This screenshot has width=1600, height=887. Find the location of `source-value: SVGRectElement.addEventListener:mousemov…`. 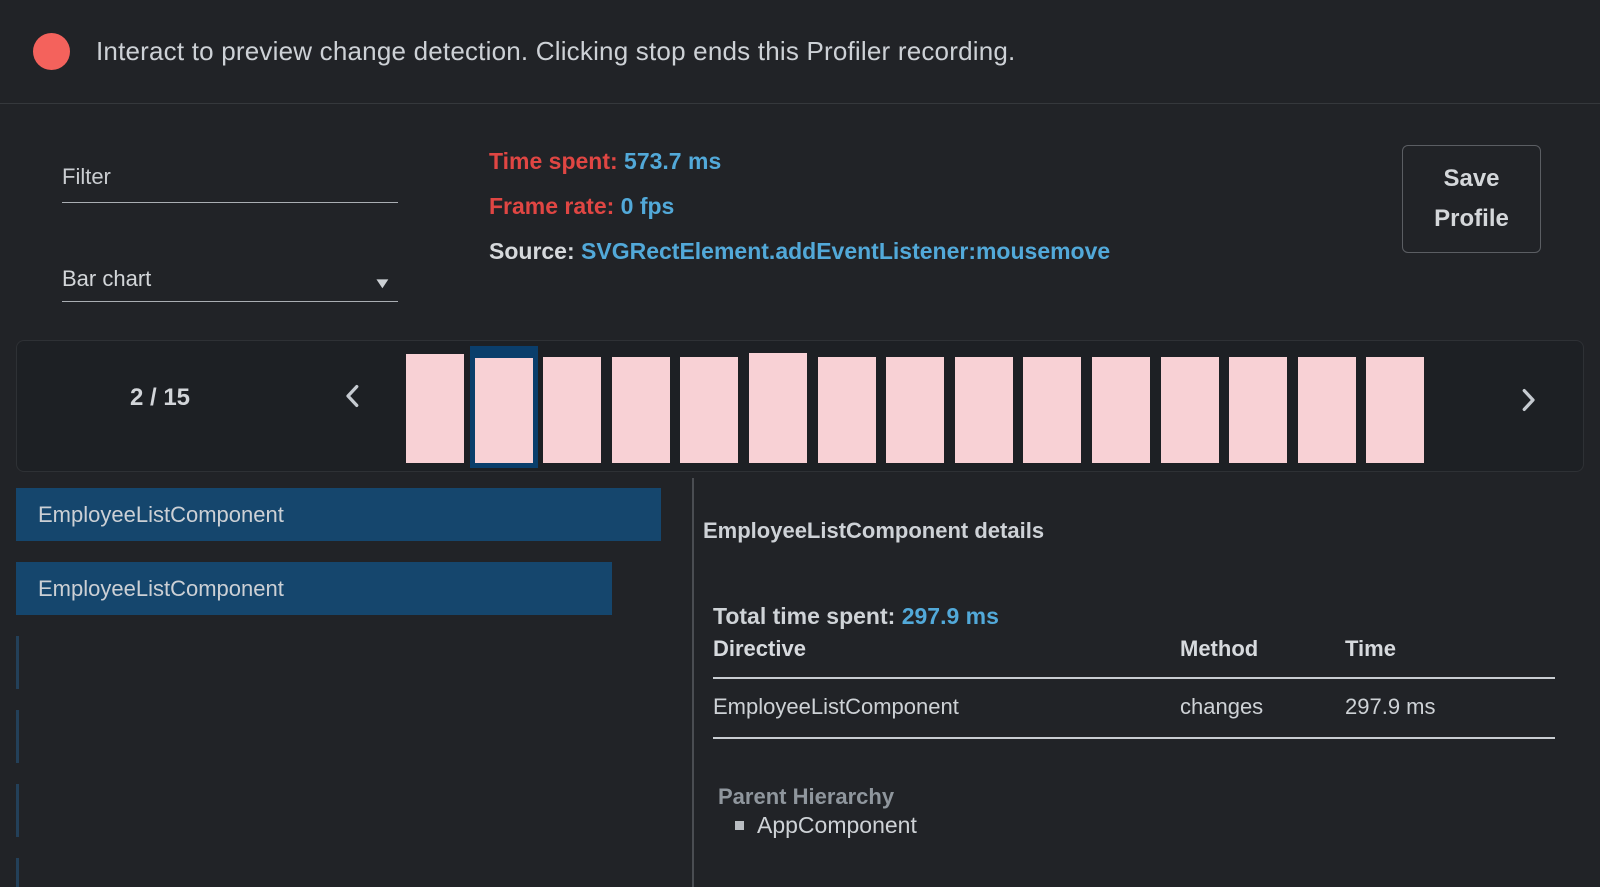

source-value: SVGRectElement.addEventListener:mousemov… is located at coordinates (846, 251).